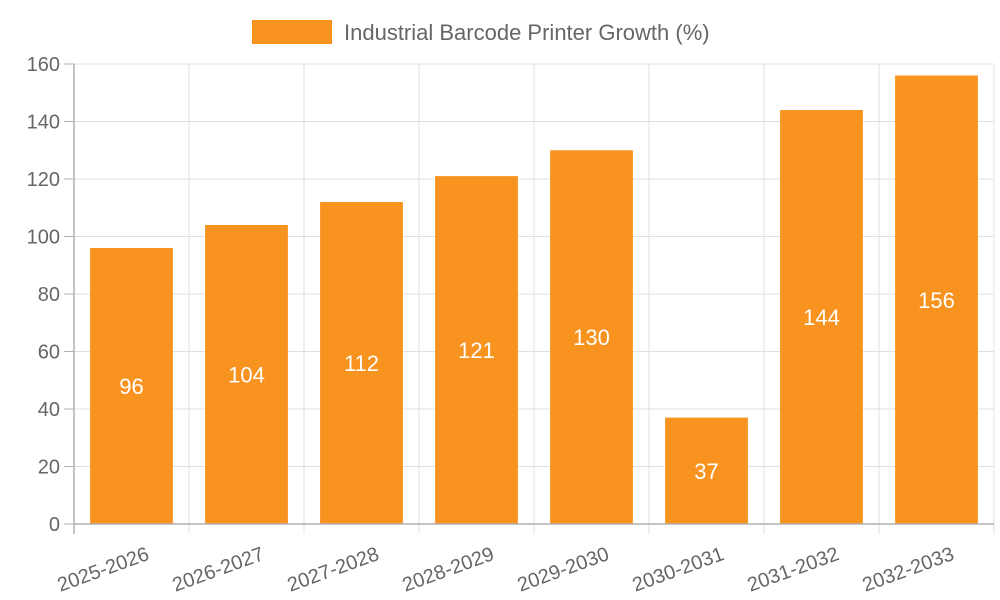 The width and height of the screenshot is (1000, 600). Describe the element at coordinates (103, 569) in the screenshot. I see `x-tick-label: 2025-2026` at that location.